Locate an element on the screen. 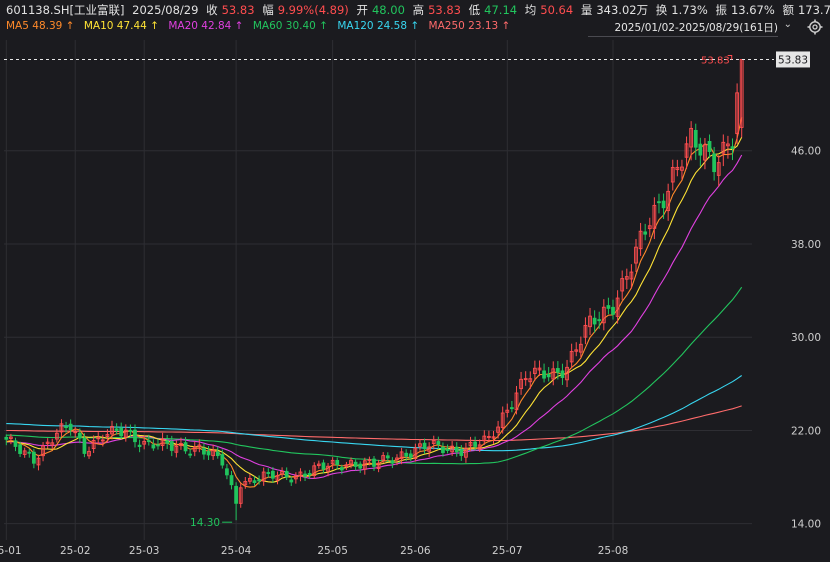 This screenshot has width=830, height=562. ma250-legend: MA250 23.13 ↑ is located at coordinates (469, 26).